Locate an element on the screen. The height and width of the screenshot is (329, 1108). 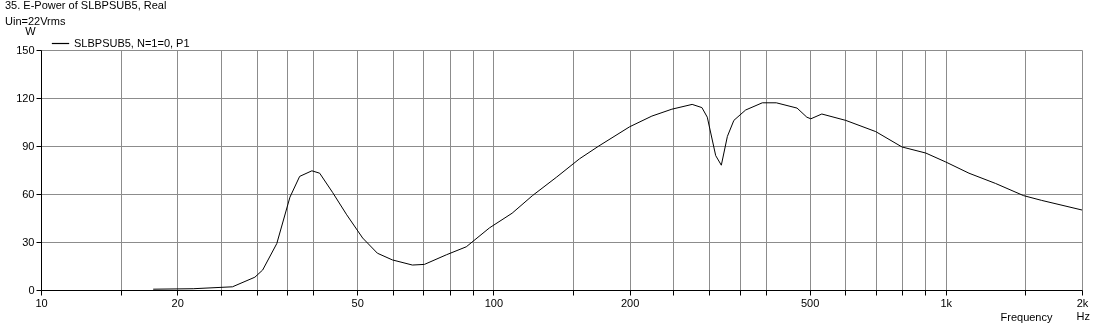
y-axis-title: W is located at coordinates (31, 30).